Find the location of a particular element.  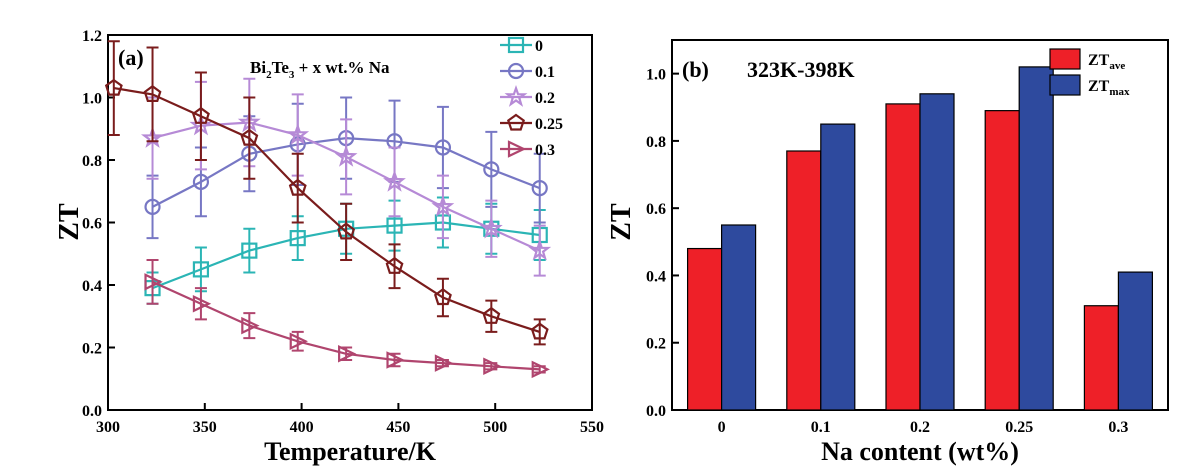

legend-label: 0.3 is located at coordinates (545, 150).